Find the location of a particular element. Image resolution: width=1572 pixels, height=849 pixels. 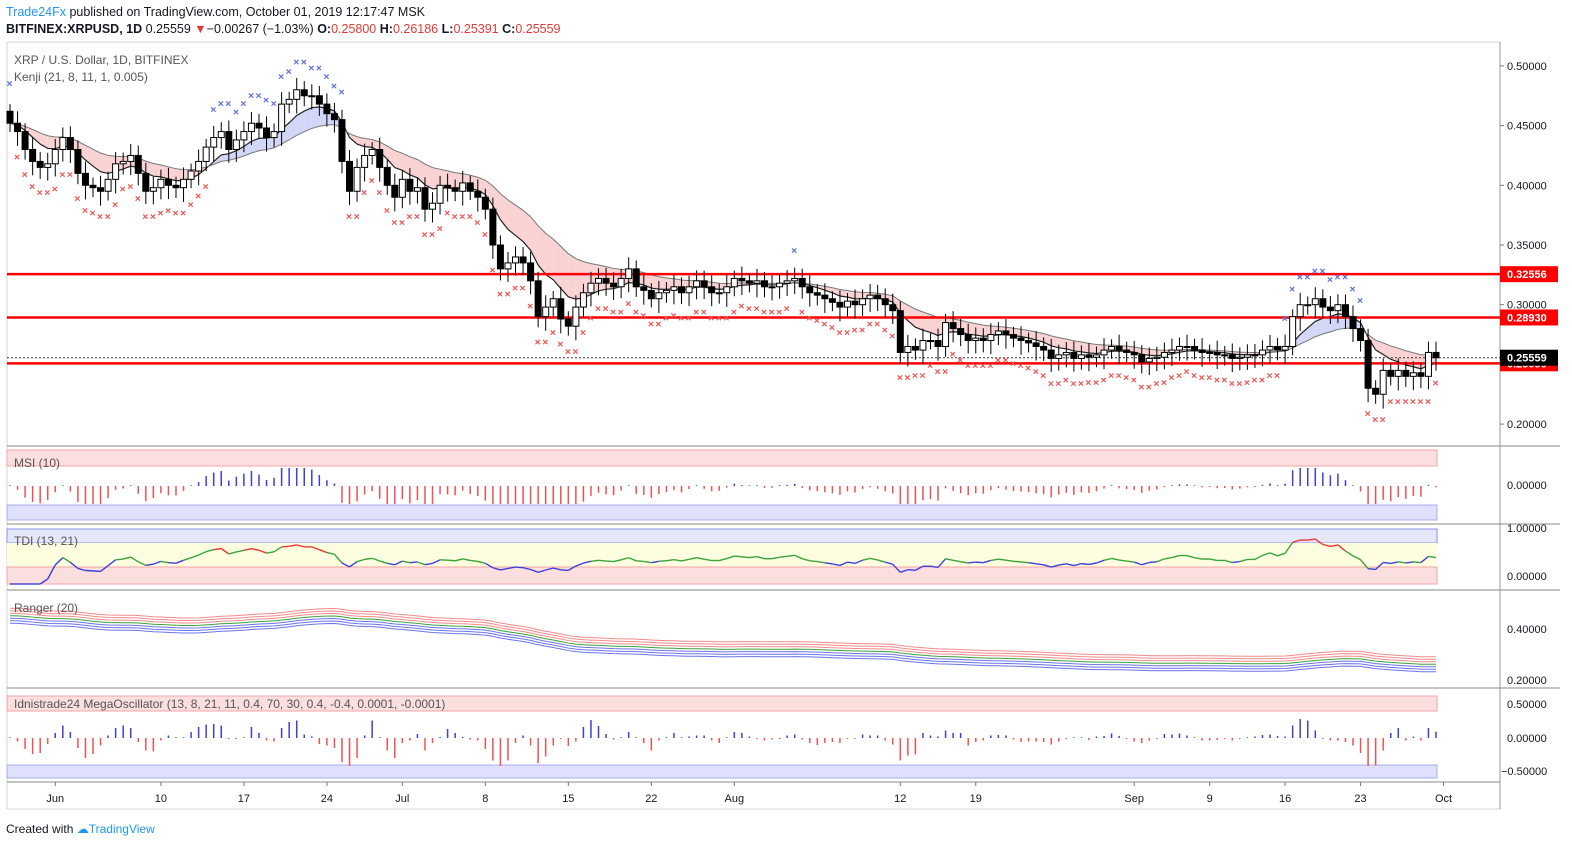

tdi-bands is located at coordinates (722, 556).